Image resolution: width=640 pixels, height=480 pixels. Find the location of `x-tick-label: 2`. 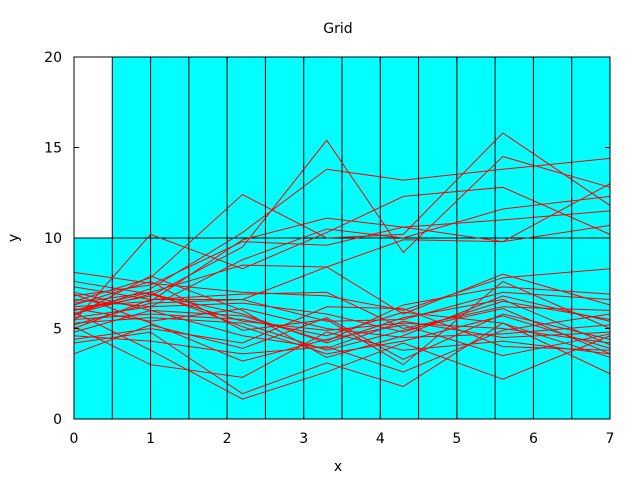

x-tick-label: 2 is located at coordinates (227, 439).